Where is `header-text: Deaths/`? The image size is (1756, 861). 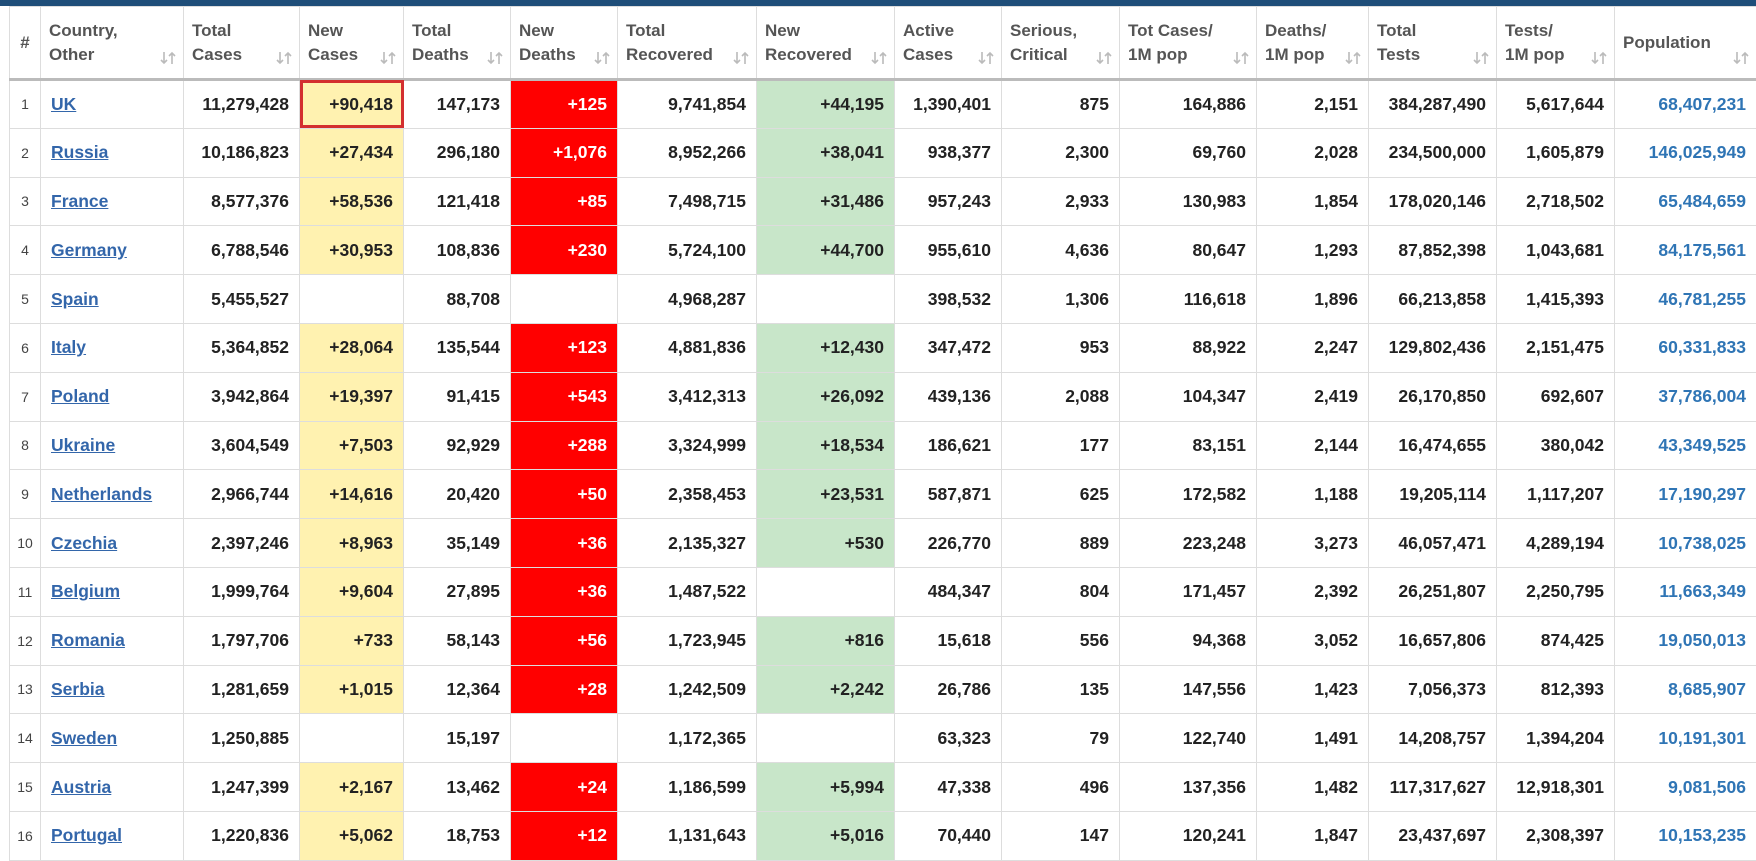
header-text: Deaths/ is located at coordinates (1295, 30).